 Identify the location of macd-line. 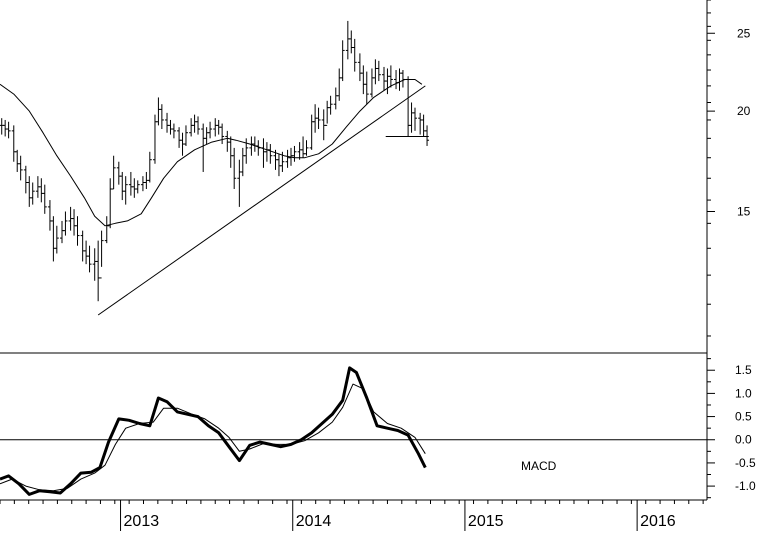
(213, 431).